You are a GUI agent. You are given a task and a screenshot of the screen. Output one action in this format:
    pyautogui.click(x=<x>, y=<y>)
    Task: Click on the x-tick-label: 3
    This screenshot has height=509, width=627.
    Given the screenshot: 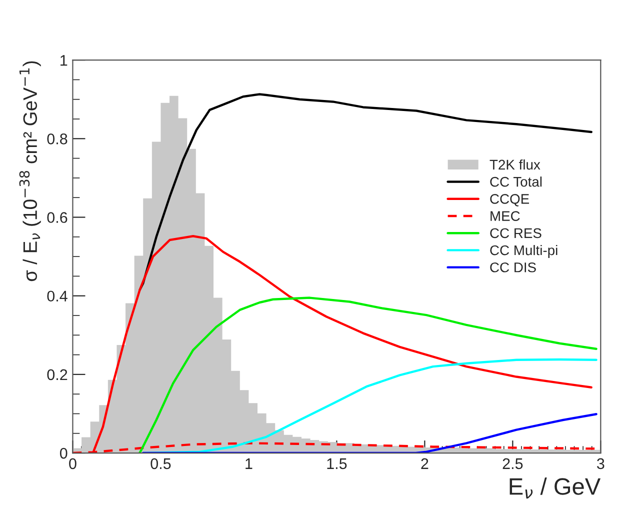 What is the action you would take?
    pyautogui.click(x=600, y=464)
    